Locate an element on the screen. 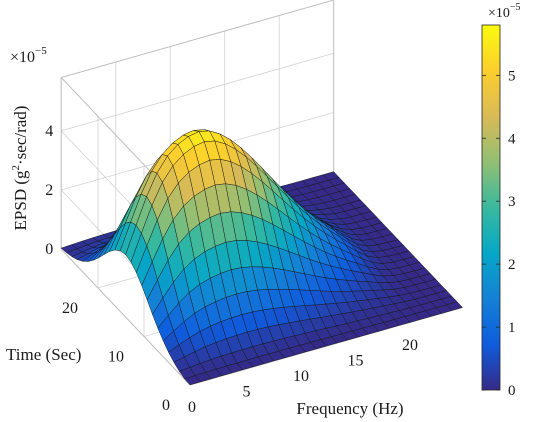 This screenshot has width=550, height=422. y-tick-label: 20 is located at coordinates (70, 308).